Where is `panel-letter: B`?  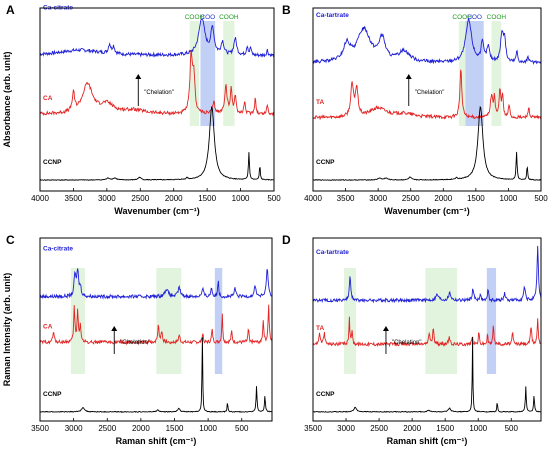 panel-letter: B is located at coordinates (286, 10).